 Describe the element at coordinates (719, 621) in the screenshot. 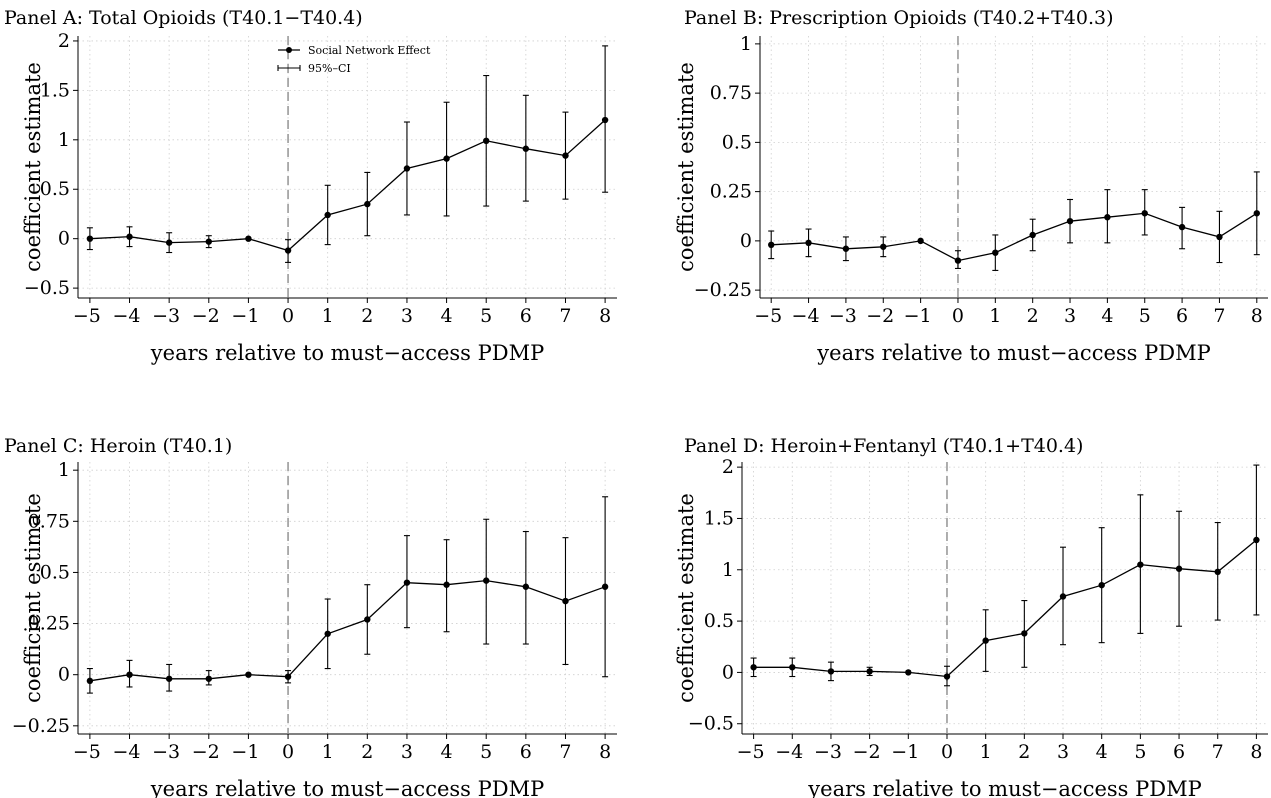

I see `y-tick-label: 0.5` at that location.